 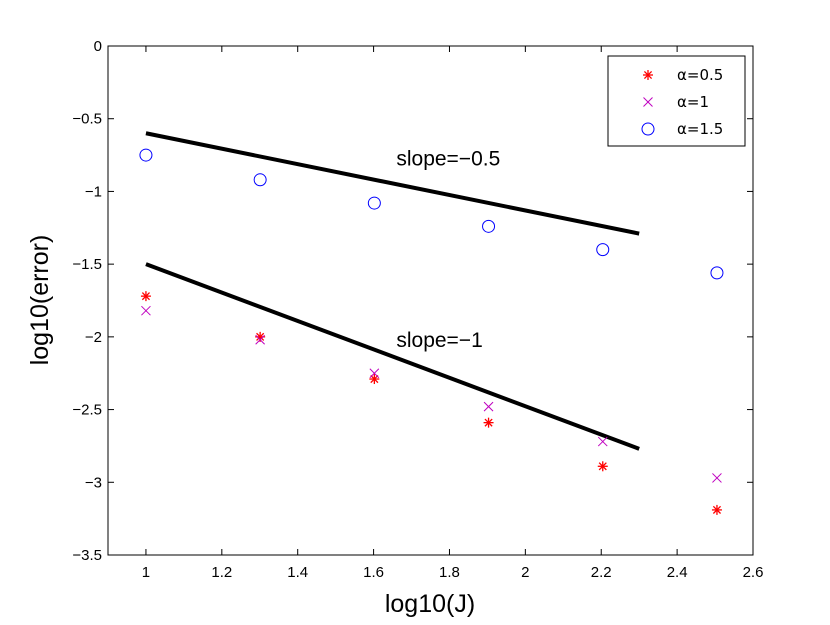 What do you see at coordinates (449, 572) in the screenshot?
I see `x-tick-label: 1.8` at bounding box center [449, 572].